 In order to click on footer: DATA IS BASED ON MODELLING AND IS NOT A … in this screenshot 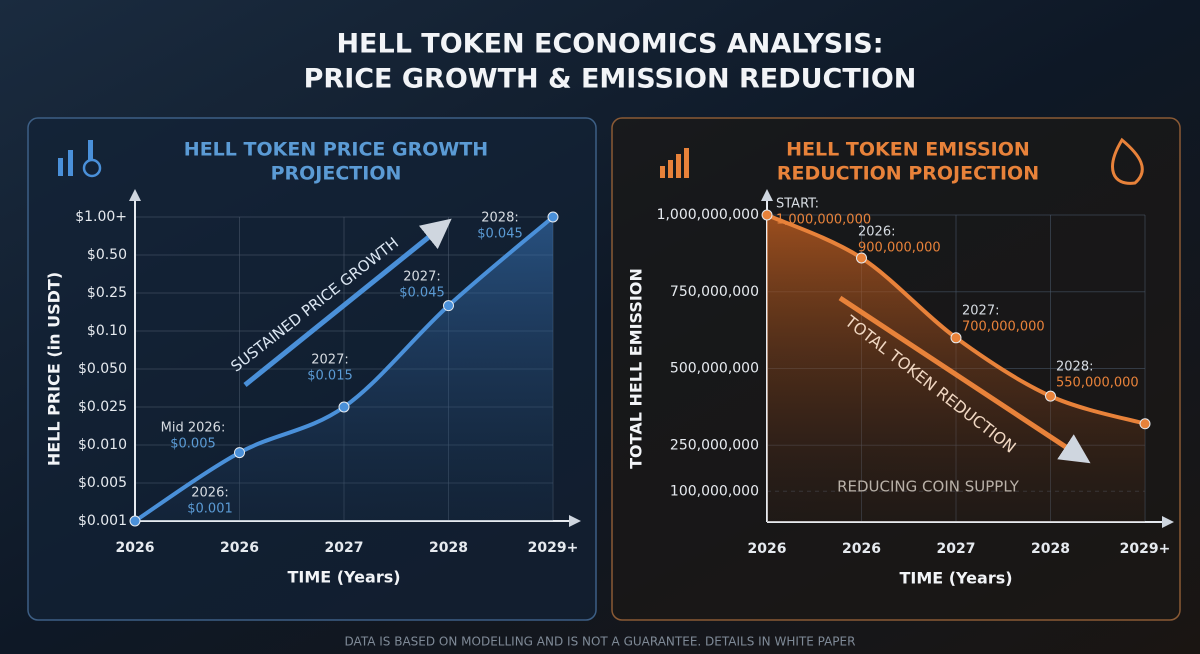, I will do `click(600, 642)`.